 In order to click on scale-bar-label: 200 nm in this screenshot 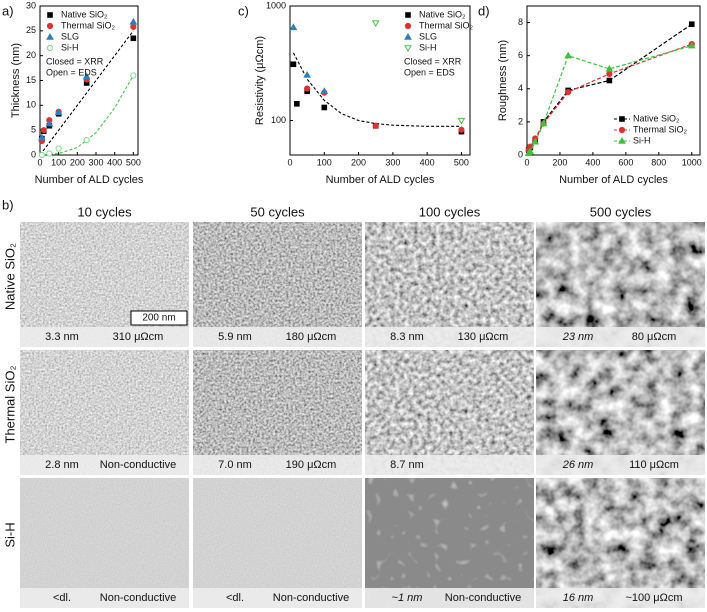, I will do `click(158, 318)`.